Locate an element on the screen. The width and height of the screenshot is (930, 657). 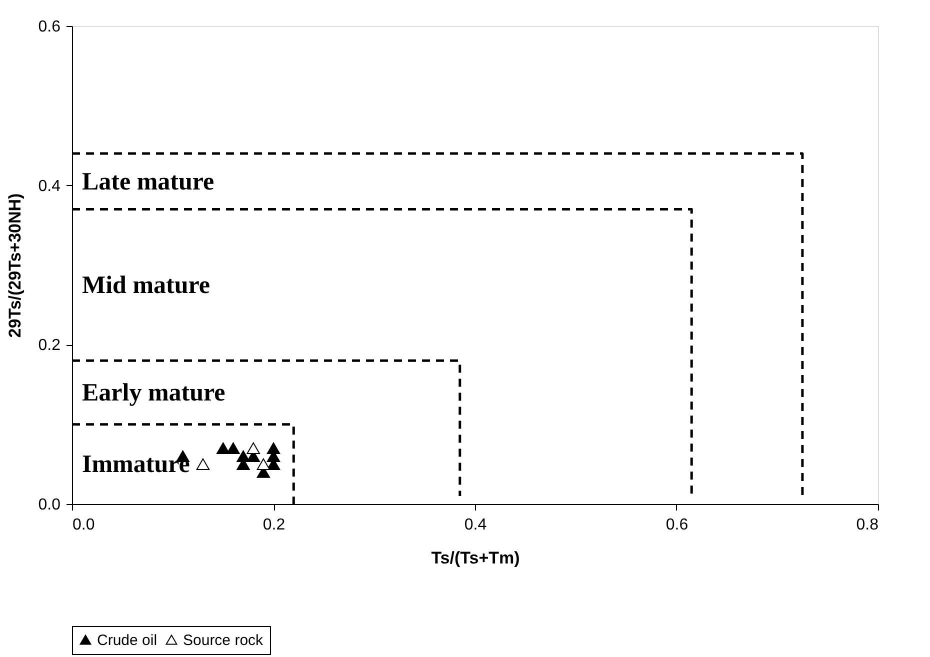
annotation: Early mature is located at coordinates (154, 392).